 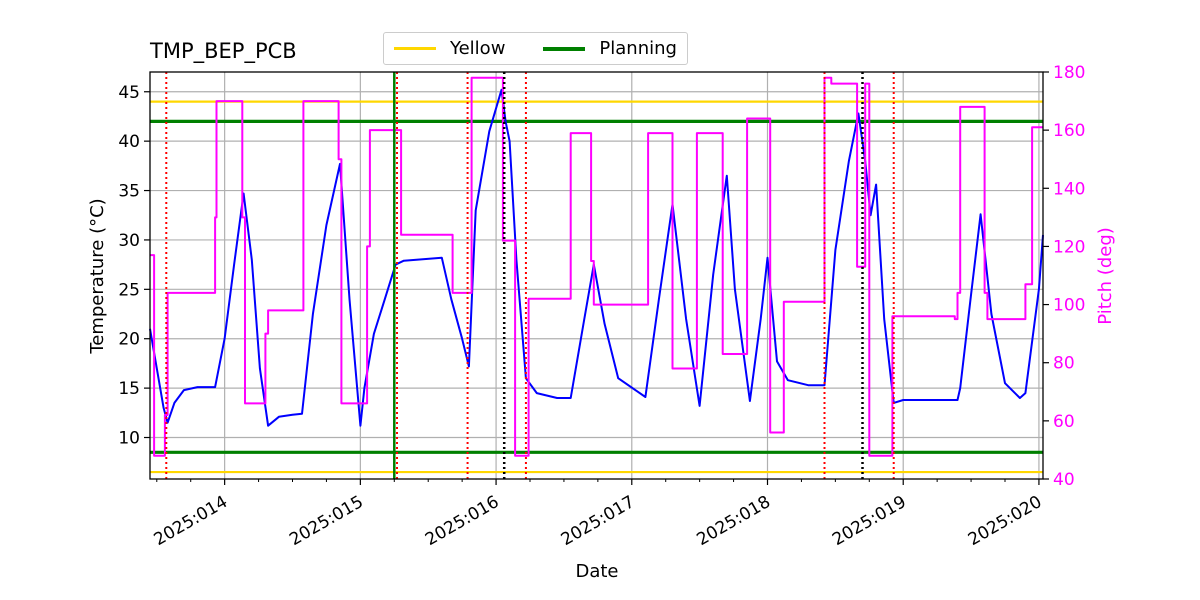 What do you see at coordinates (564, 48) in the screenshot?
I see `legend-swatch-planning` at bounding box center [564, 48].